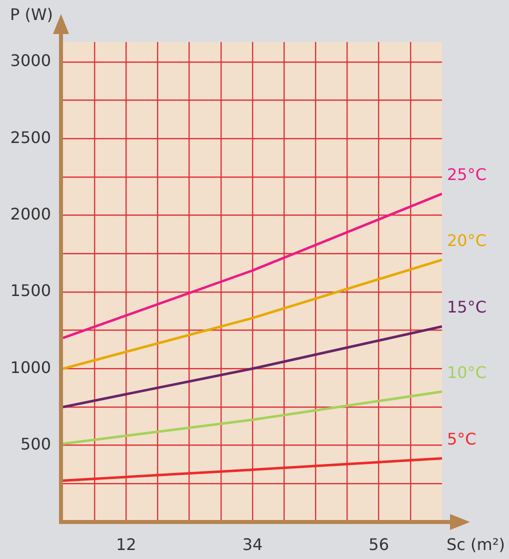 This screenshot has width=509, height=559. Describe the element at coordinates (379, 544) in the screenshot. I see `x-tick-label: 56` at that location.